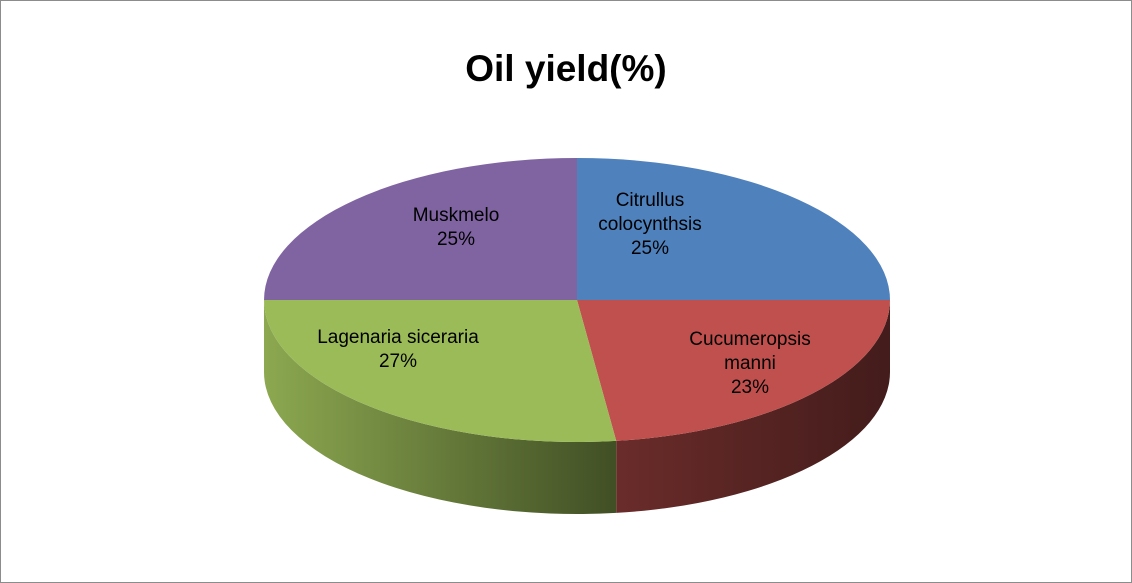 The height and width of the screenshot is (583, 1132). What do you see at coordinates (398, 350) in the screenshot?
I see `data-label: Lagenaria siceraria 27%` at bounding box center [398, 350].